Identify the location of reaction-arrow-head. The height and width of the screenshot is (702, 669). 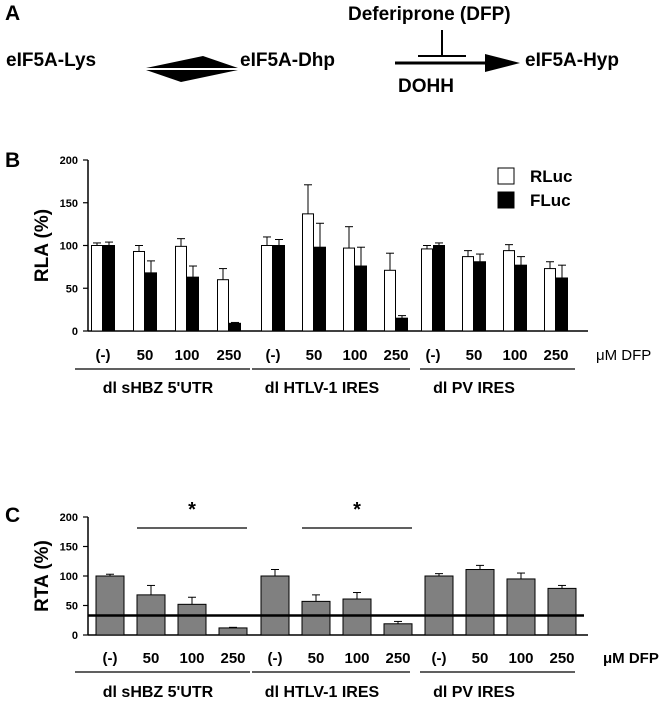
(502, 63).